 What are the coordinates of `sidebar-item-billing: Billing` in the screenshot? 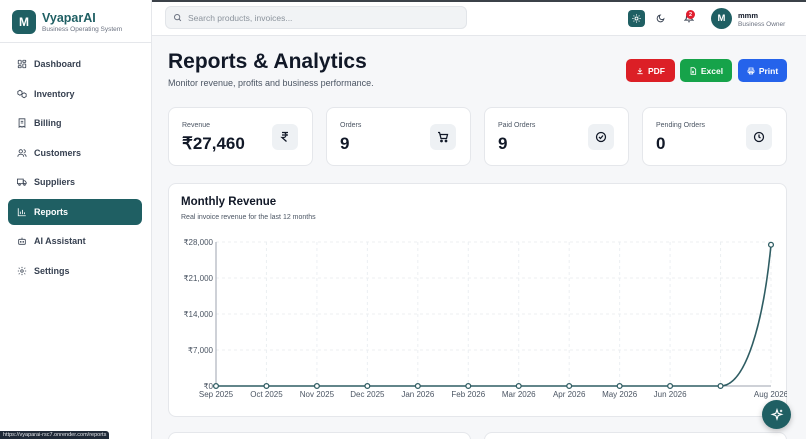 It's located at (75, 123).